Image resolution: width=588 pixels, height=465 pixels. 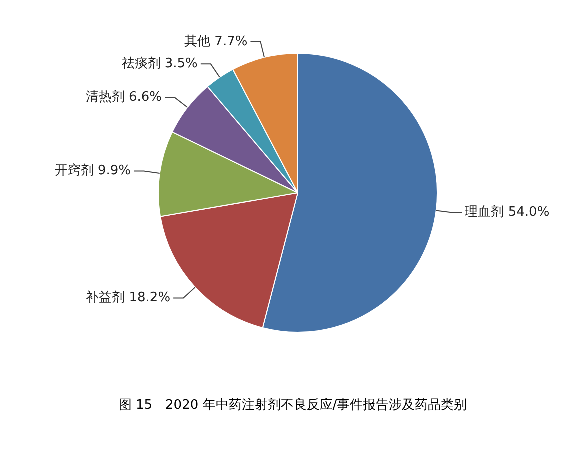 What do you see at coordinates (124, 97) in the screenshot?
I see `slice-label: 清热剂 6.6%` at bounding box center [124, 97].